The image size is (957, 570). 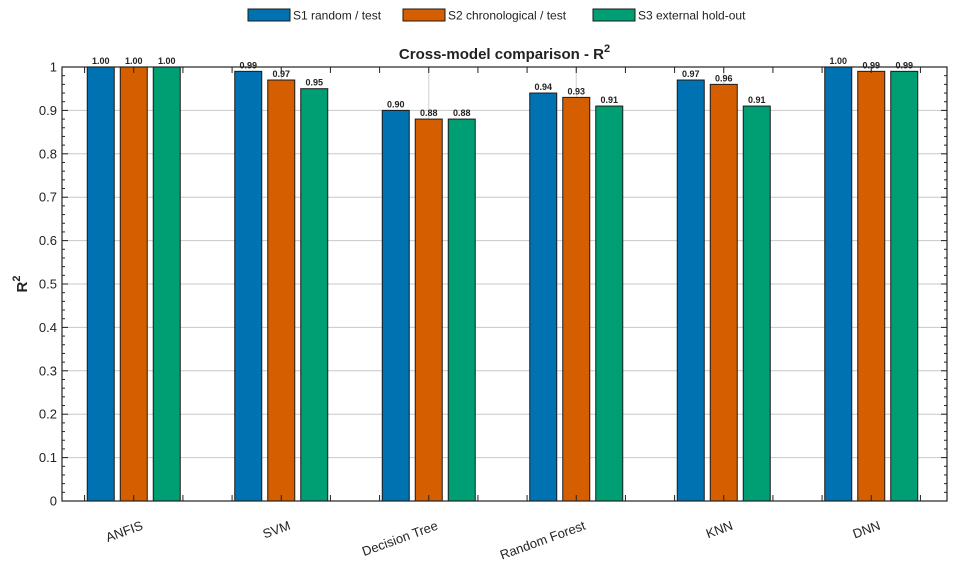 I want to click on x-tick-labels: ANFIS SVM Decision Tree Random Forest KNN DNN, so click(x=493, y=540).